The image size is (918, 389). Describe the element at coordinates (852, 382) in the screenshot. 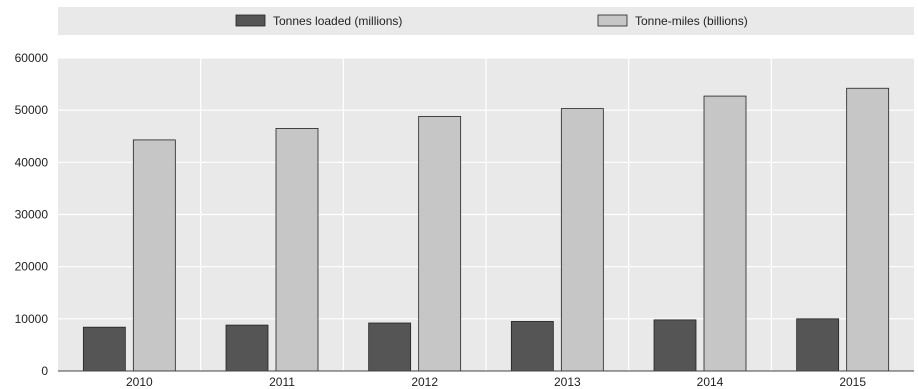

I see `x-tick-label: 2015` at that location.